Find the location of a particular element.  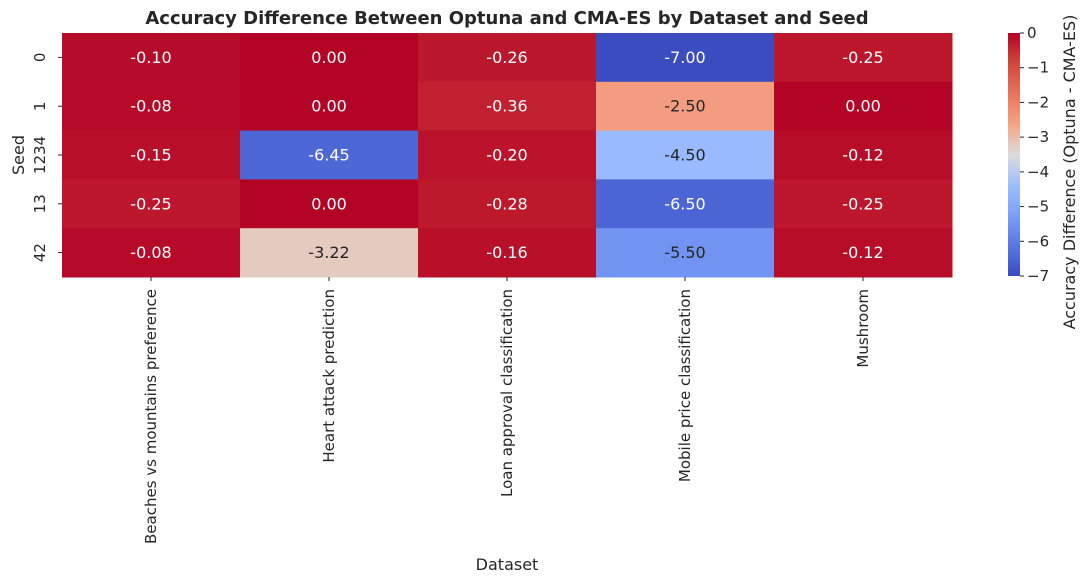

y-tick-label: 0 is located at coordinates (40, 58).